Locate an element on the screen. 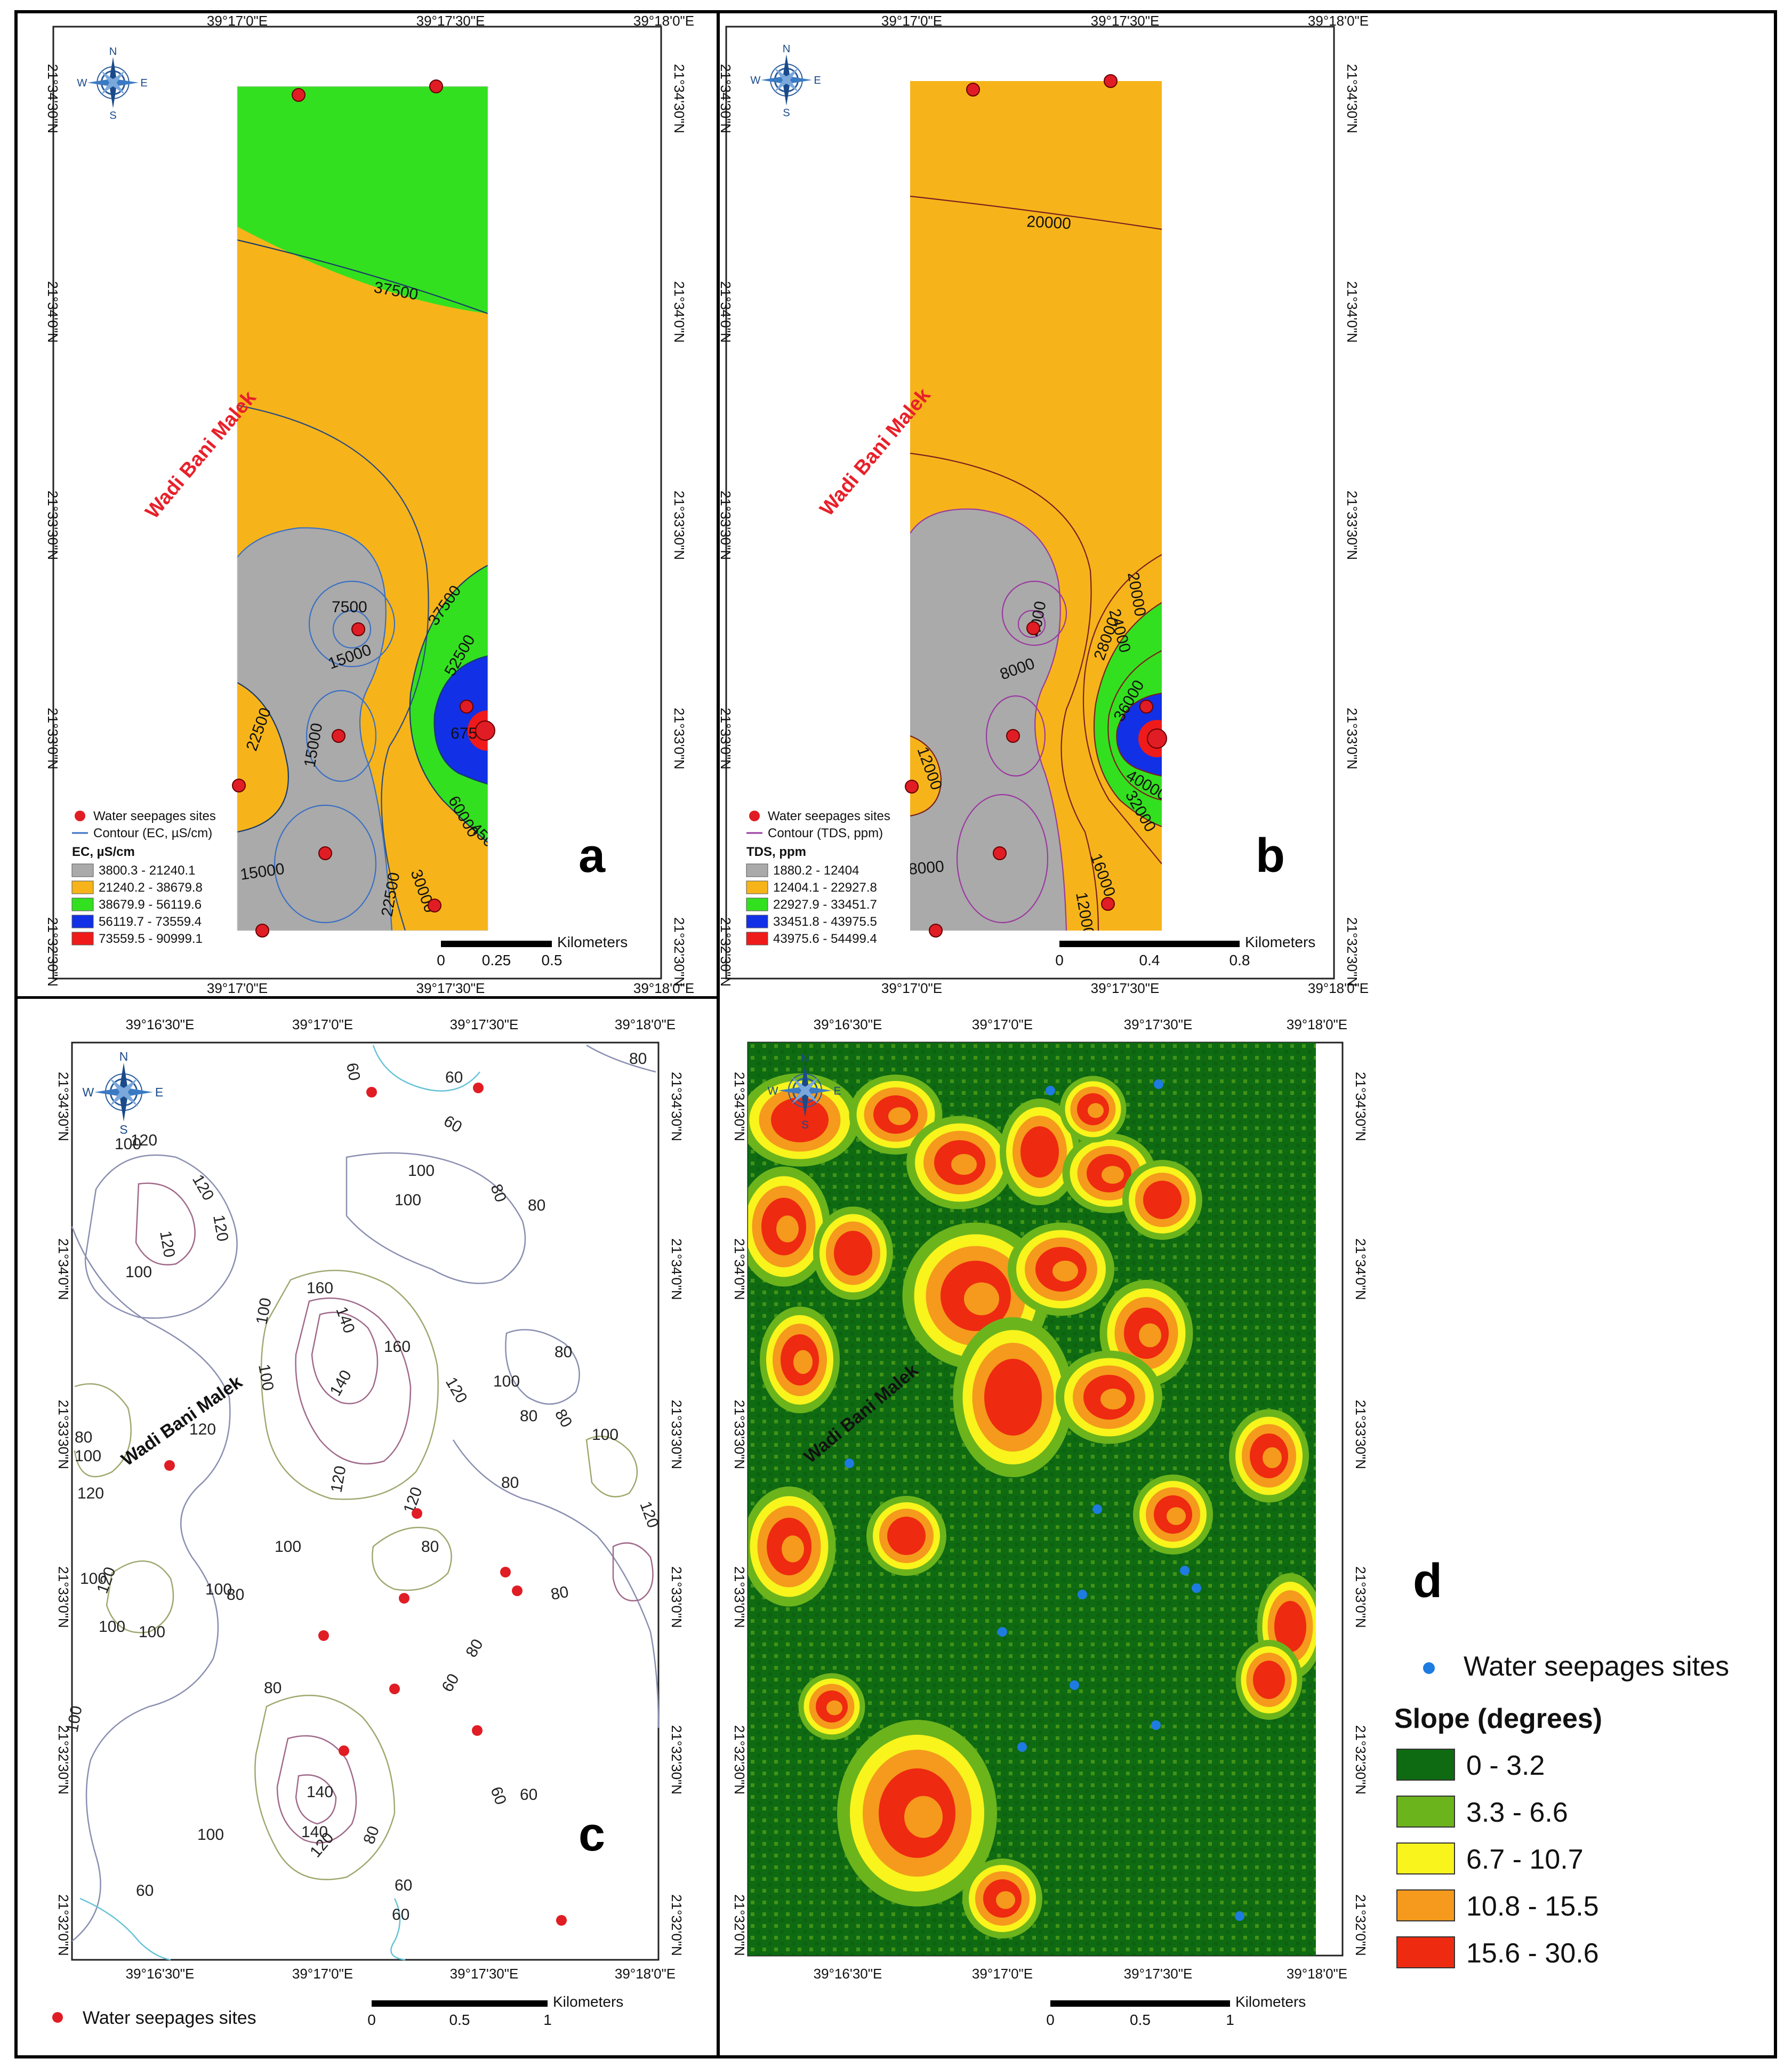 This screenshot has width=1792, height=2067. legend-seepage-label: Water seepages sites is located at coordinates (154, 816).